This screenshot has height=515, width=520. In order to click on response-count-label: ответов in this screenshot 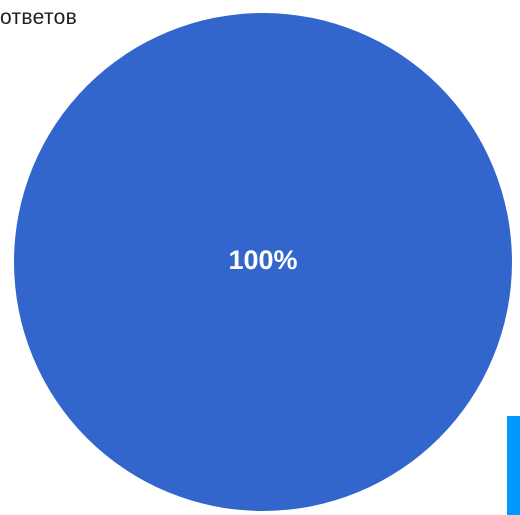, I will do `click(39, 17)`.